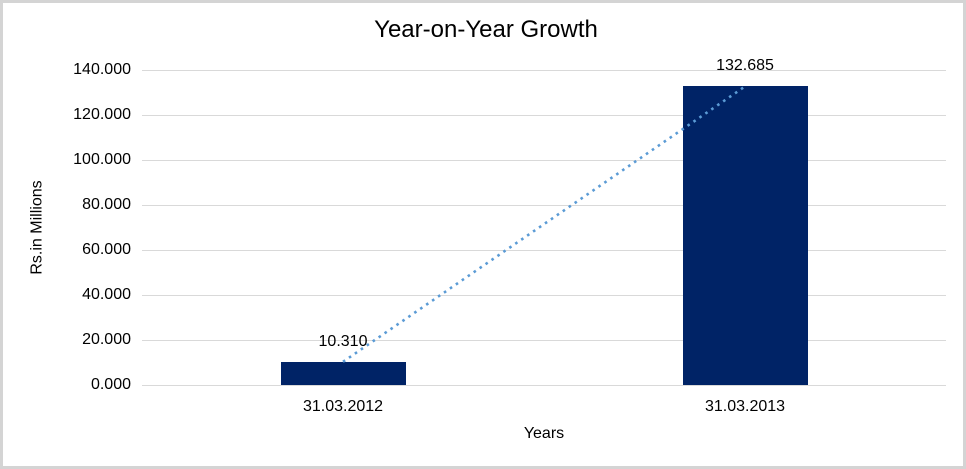  I want to click on y-tick-label: 120.000, so click(102, 114).